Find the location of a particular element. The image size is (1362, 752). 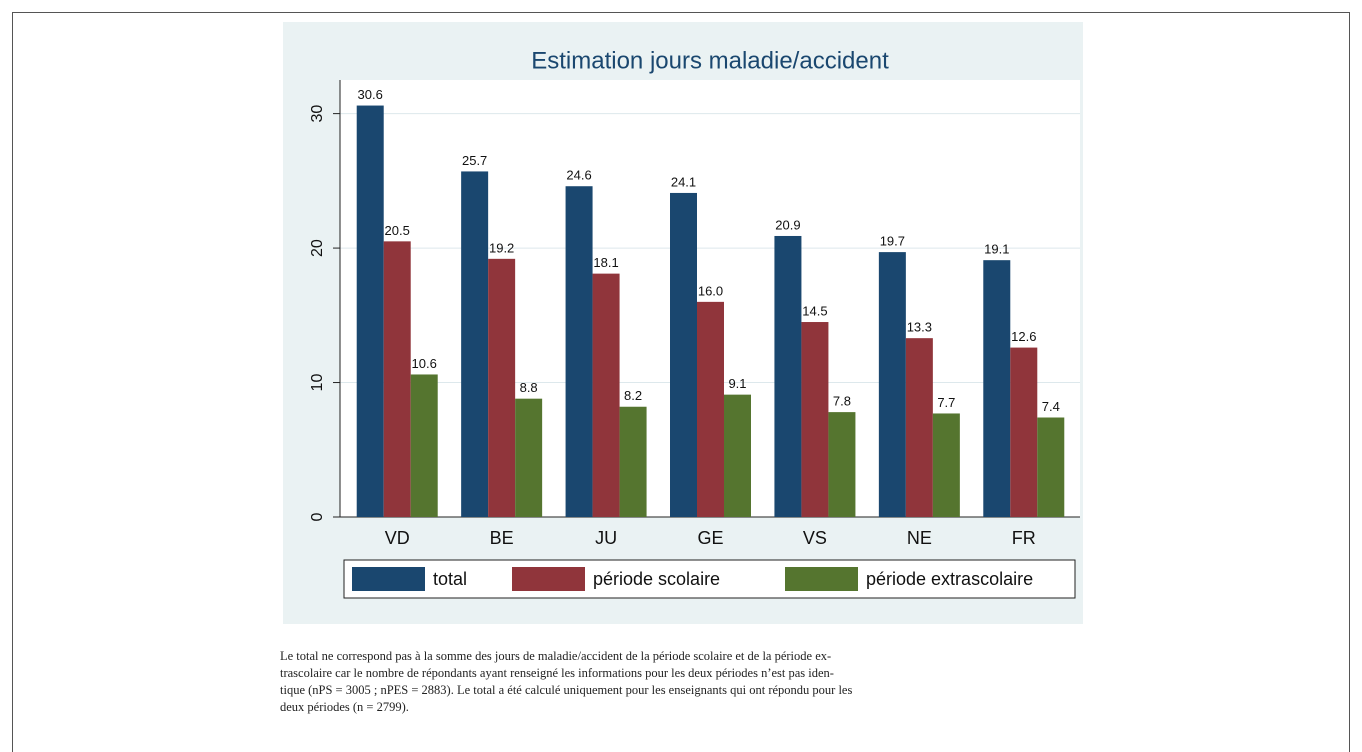

y-tick-label: 30 is located at coordinates (317, 114).